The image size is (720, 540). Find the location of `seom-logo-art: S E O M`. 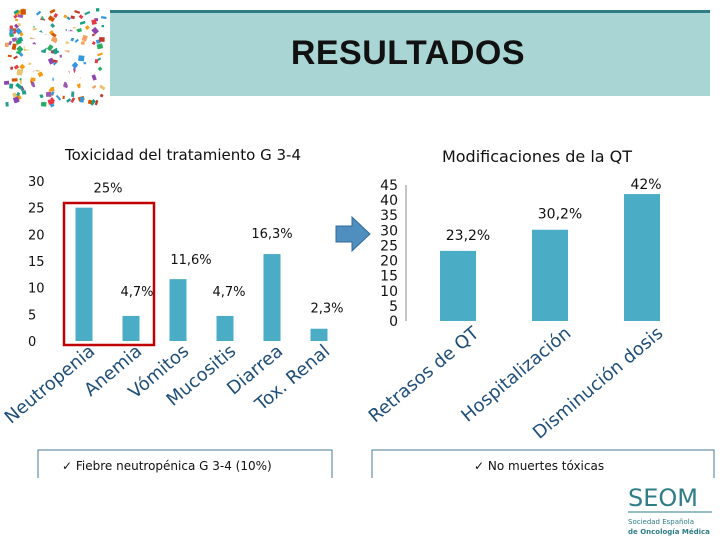

seom-logo-art: S E O M is located at coordinates (55, 58).